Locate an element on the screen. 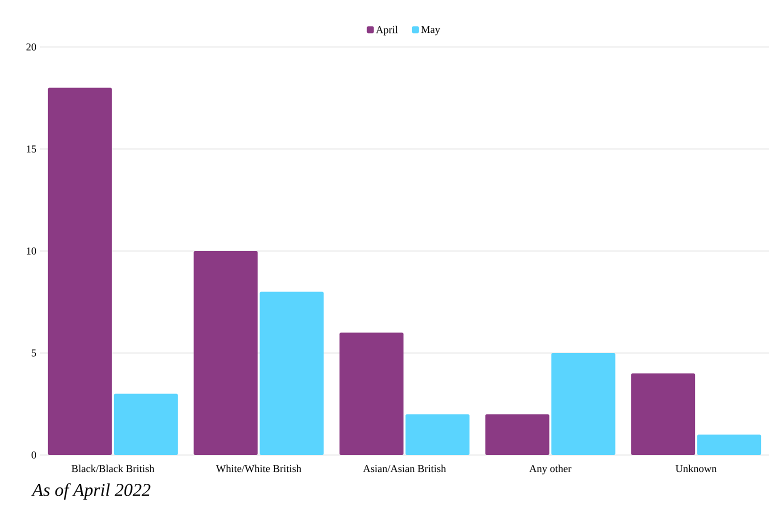 The height and width of the screenshot is (512, 769). x-tick-label: White/White British is located at coordinates (259, 468).